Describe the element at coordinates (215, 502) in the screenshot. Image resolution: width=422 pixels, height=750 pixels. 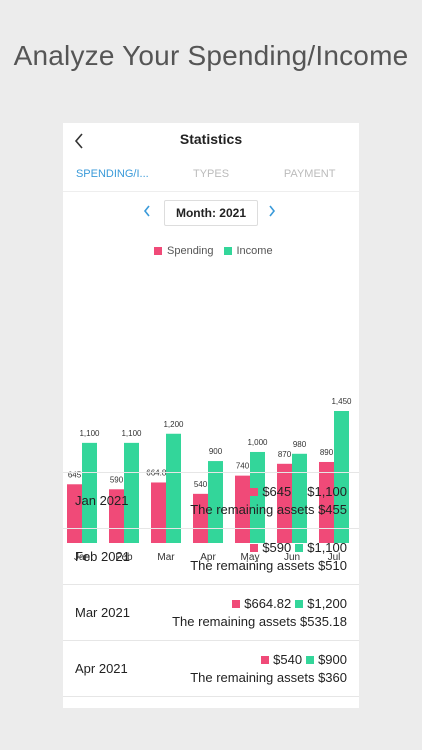
I see `income-bar-apr` at that location.